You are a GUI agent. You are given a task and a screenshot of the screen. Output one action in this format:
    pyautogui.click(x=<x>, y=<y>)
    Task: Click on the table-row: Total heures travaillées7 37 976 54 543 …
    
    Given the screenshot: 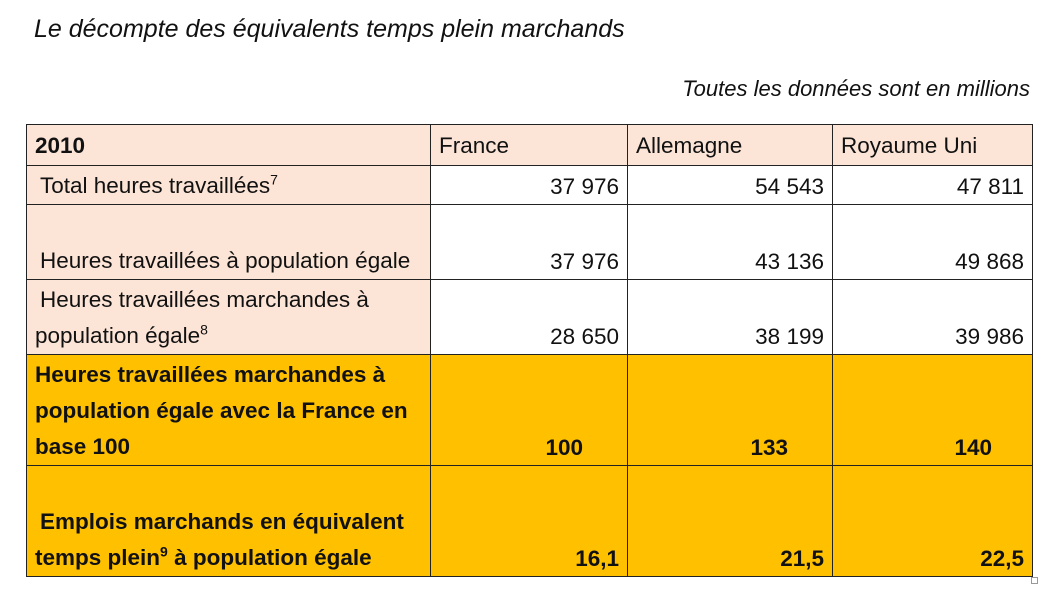 What is the action you would take?
    pyautogui.click(x=529, y=185)
    